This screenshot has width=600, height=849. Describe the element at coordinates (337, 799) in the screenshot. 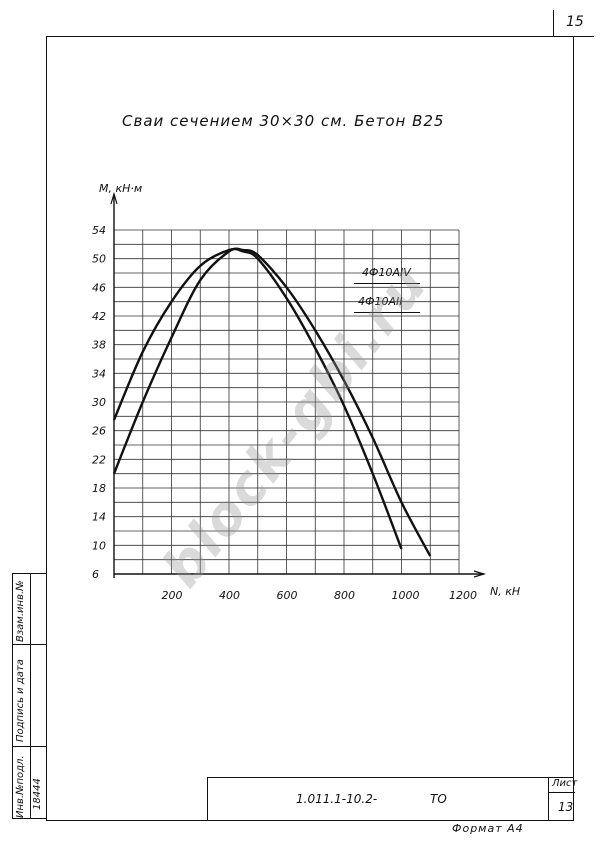

I see `document-code: 1.011.1-10.2-` at that location.